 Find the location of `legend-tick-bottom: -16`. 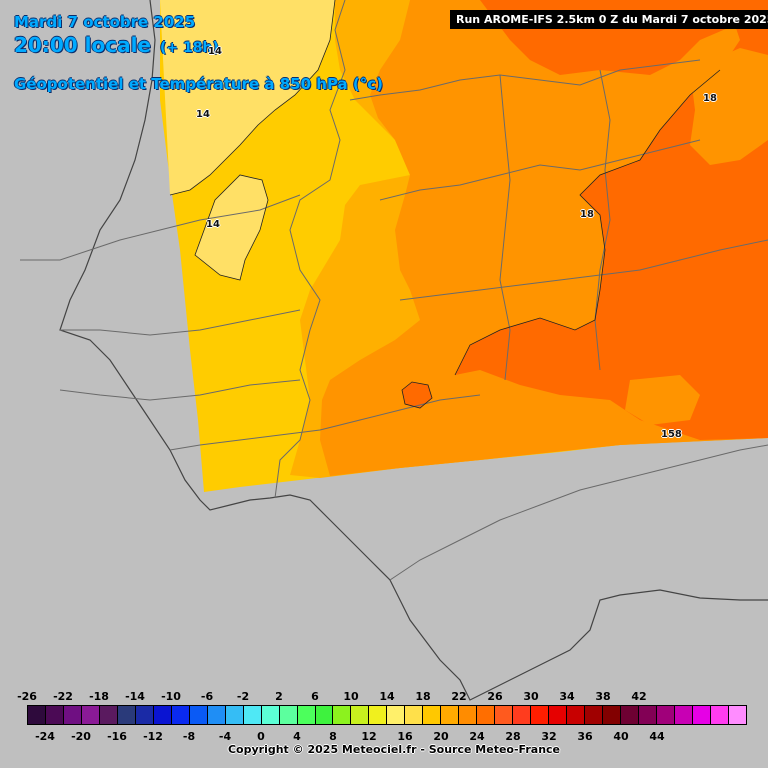

legend-tick-bottom: -16 is located at coordinates (117, 736).